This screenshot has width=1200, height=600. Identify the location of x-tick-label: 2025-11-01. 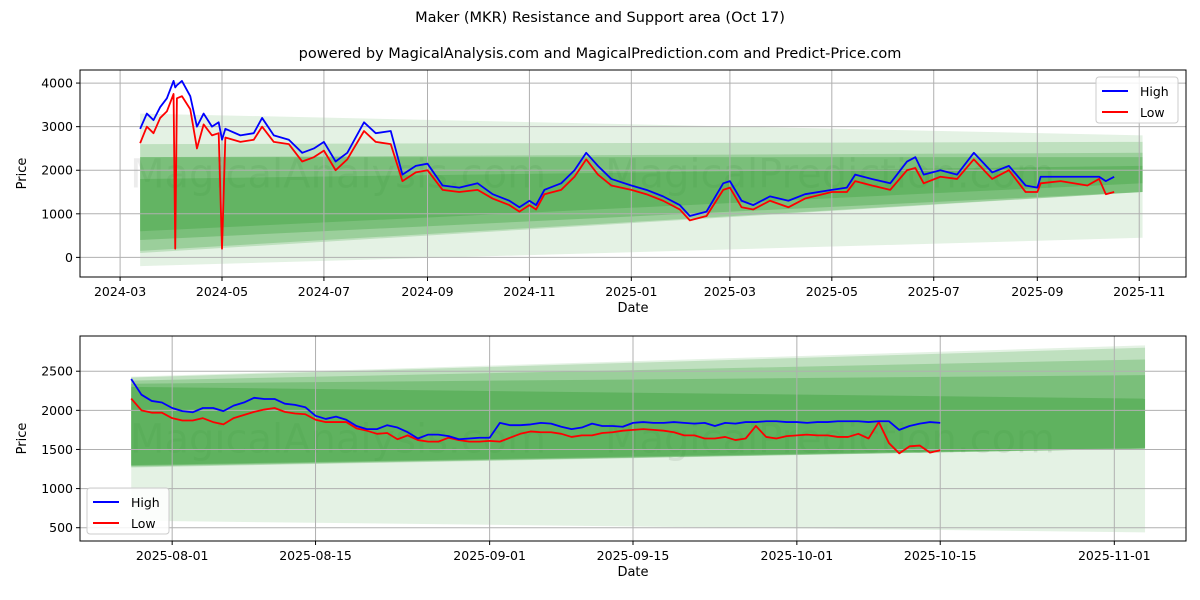
(1114, 555).